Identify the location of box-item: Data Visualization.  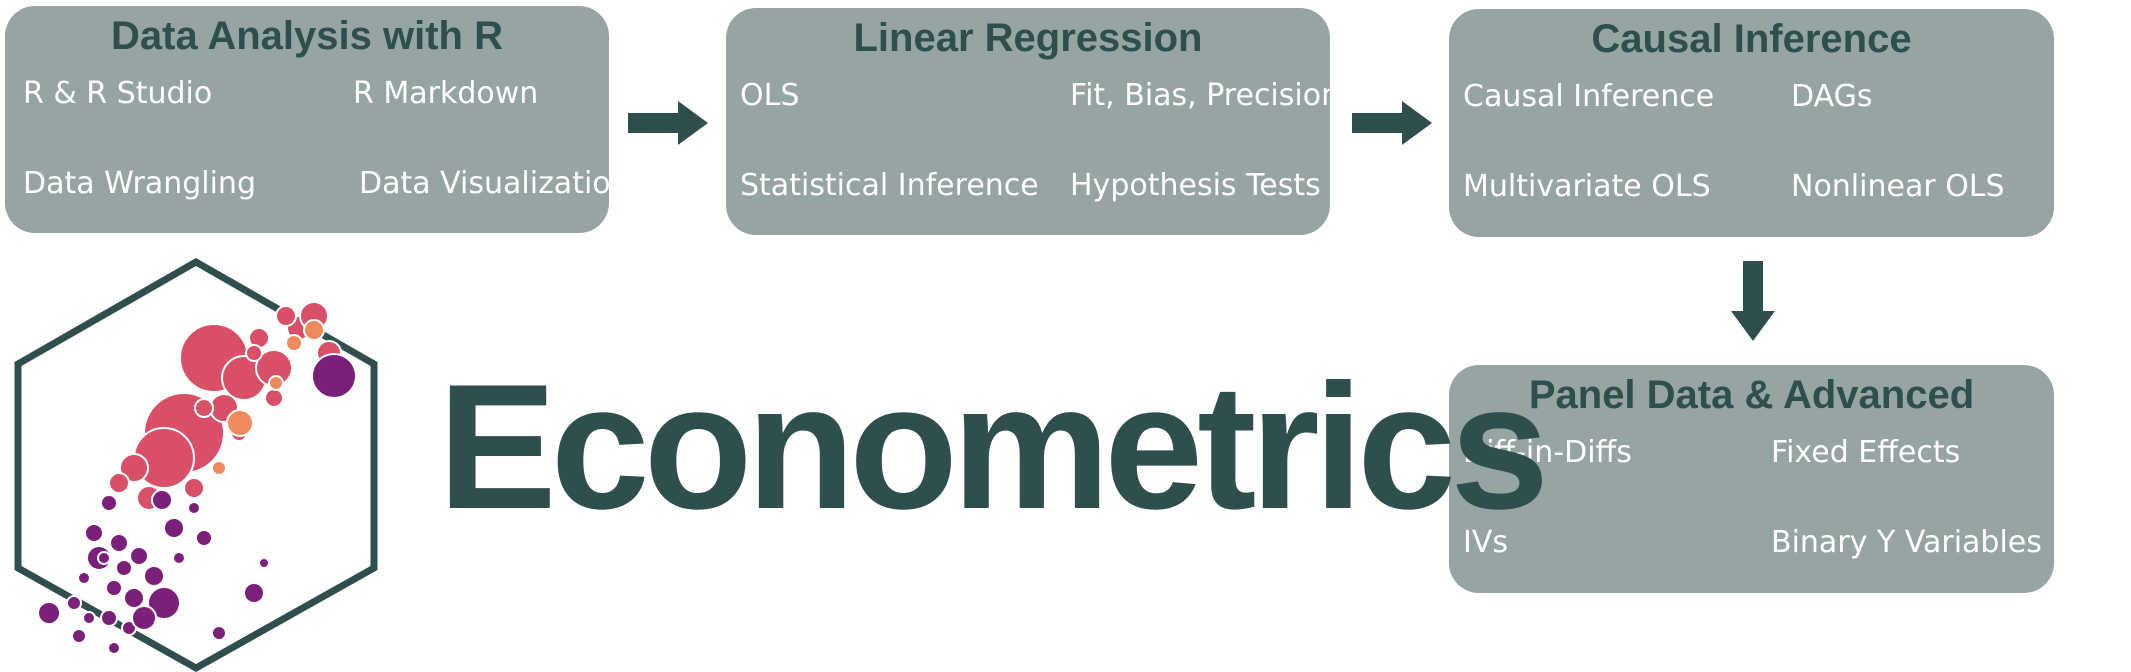
(494, 183).